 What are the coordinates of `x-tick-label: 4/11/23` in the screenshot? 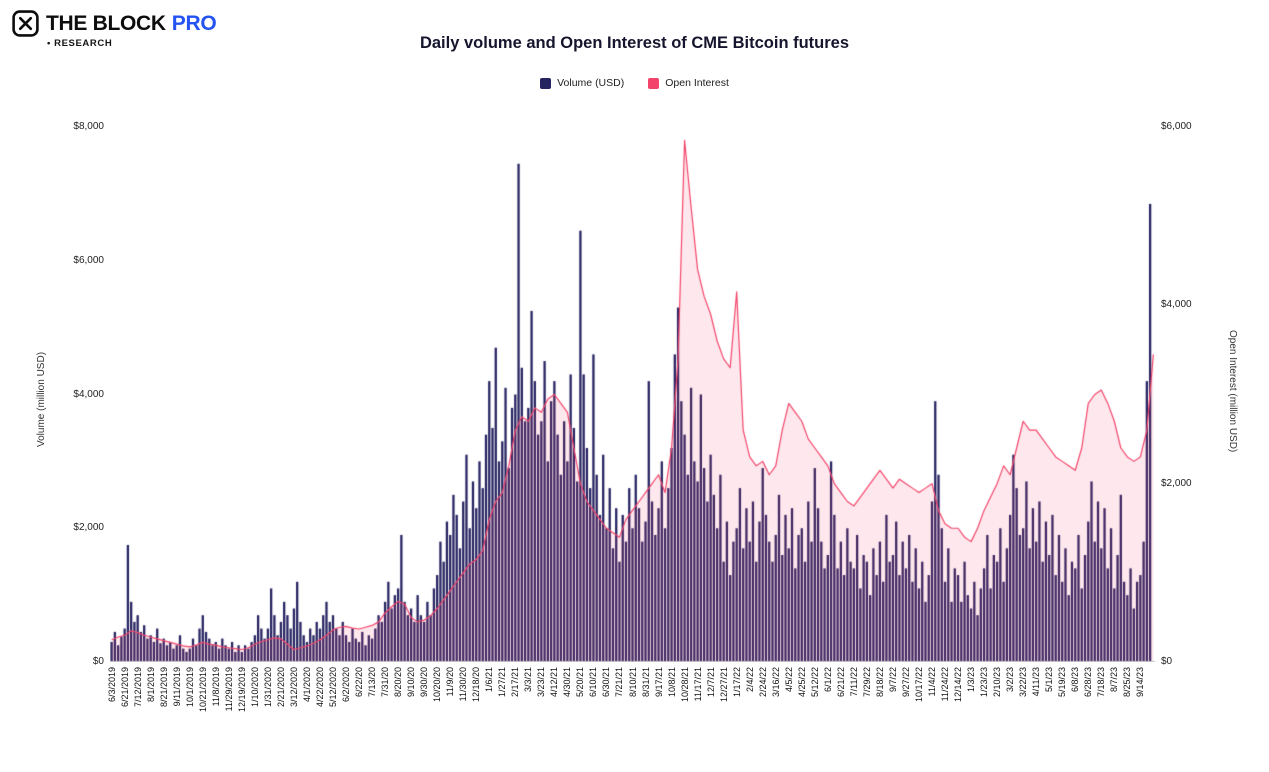 It's located at (1036, 682).